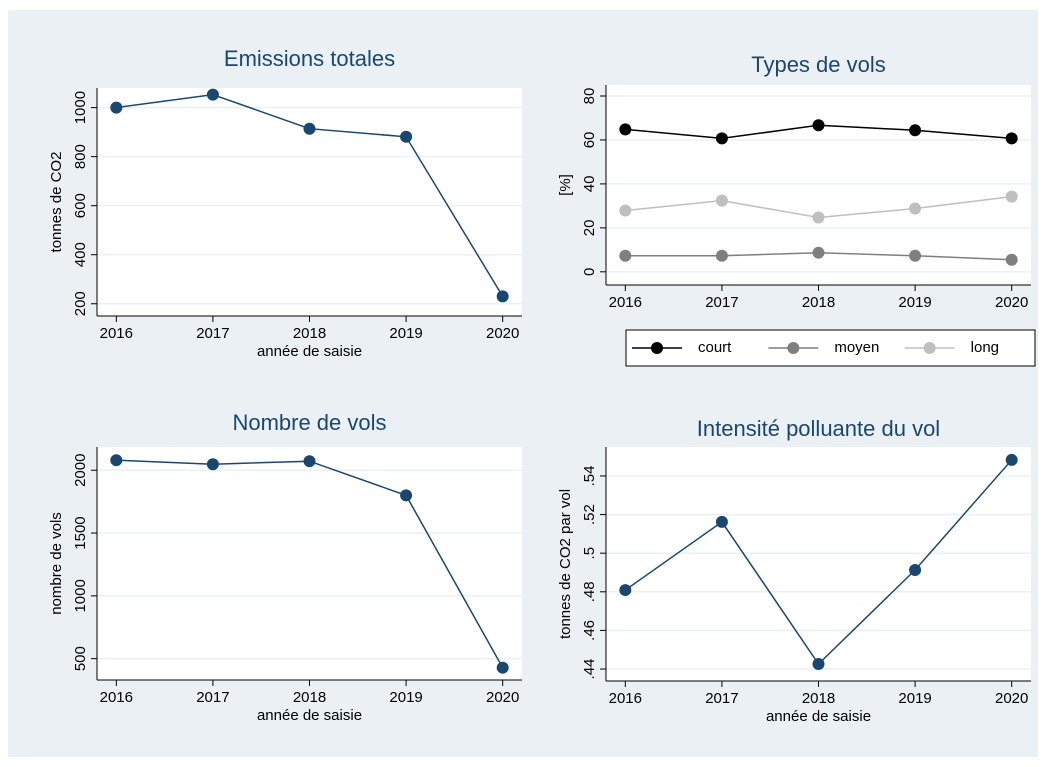 This screenshot has height=767, width=1046. Describe the element at coordinates (80, 254) in the screenshot. I see `y-tick-label: 400` at that location.